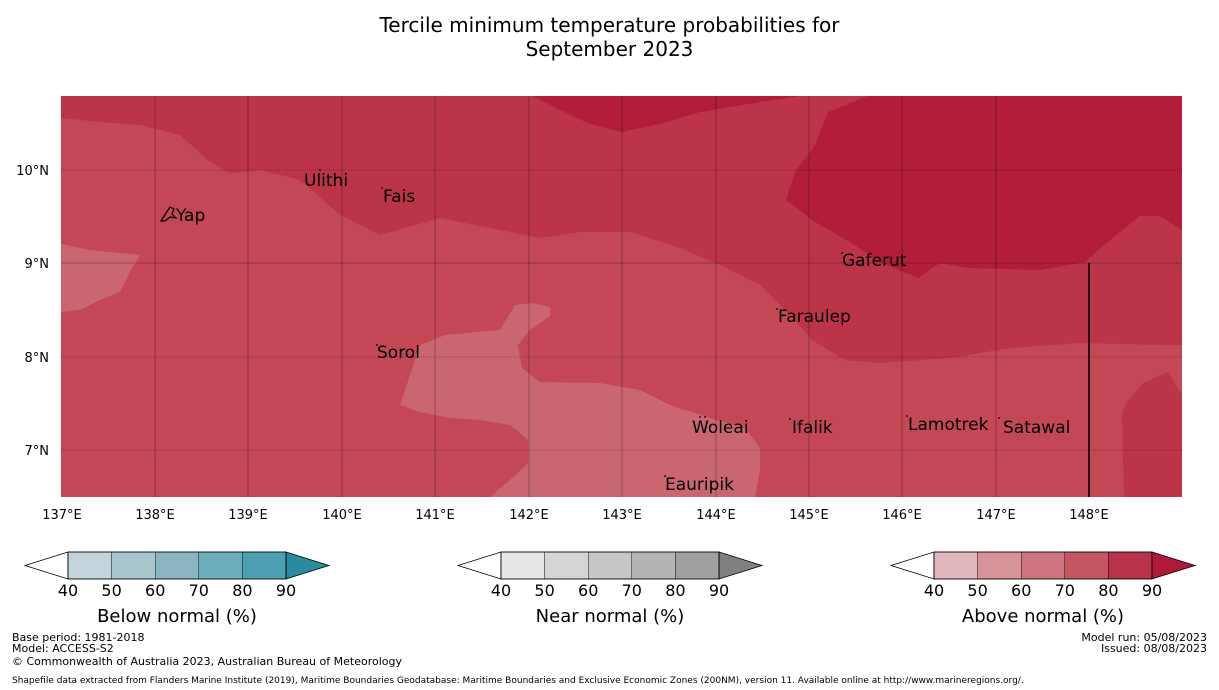 Image resolution: width=1219 pixels, height=690 pixels. What do you see at coordinates (435, 515) in the screenshot?
I see `lon-tick: 141°E` at bounding box center [435, 515].